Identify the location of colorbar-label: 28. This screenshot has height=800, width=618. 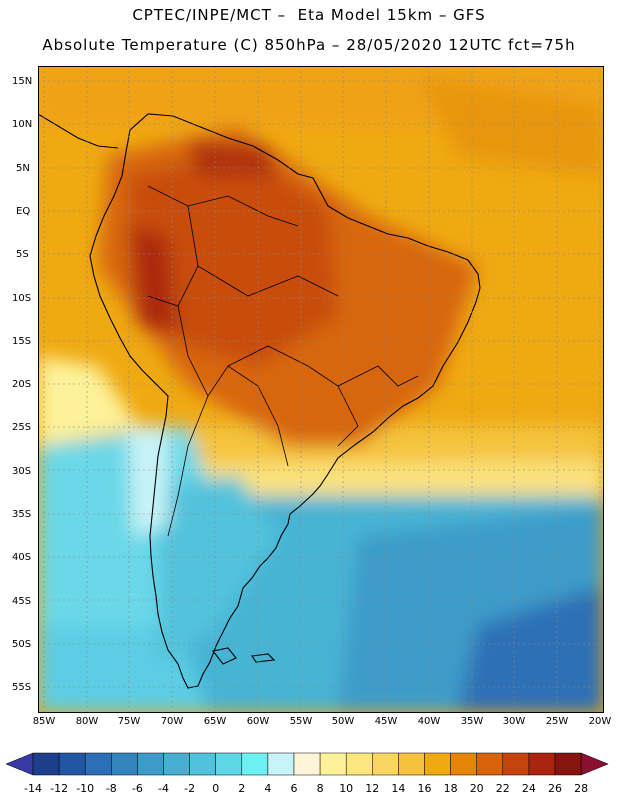
(581, 788).